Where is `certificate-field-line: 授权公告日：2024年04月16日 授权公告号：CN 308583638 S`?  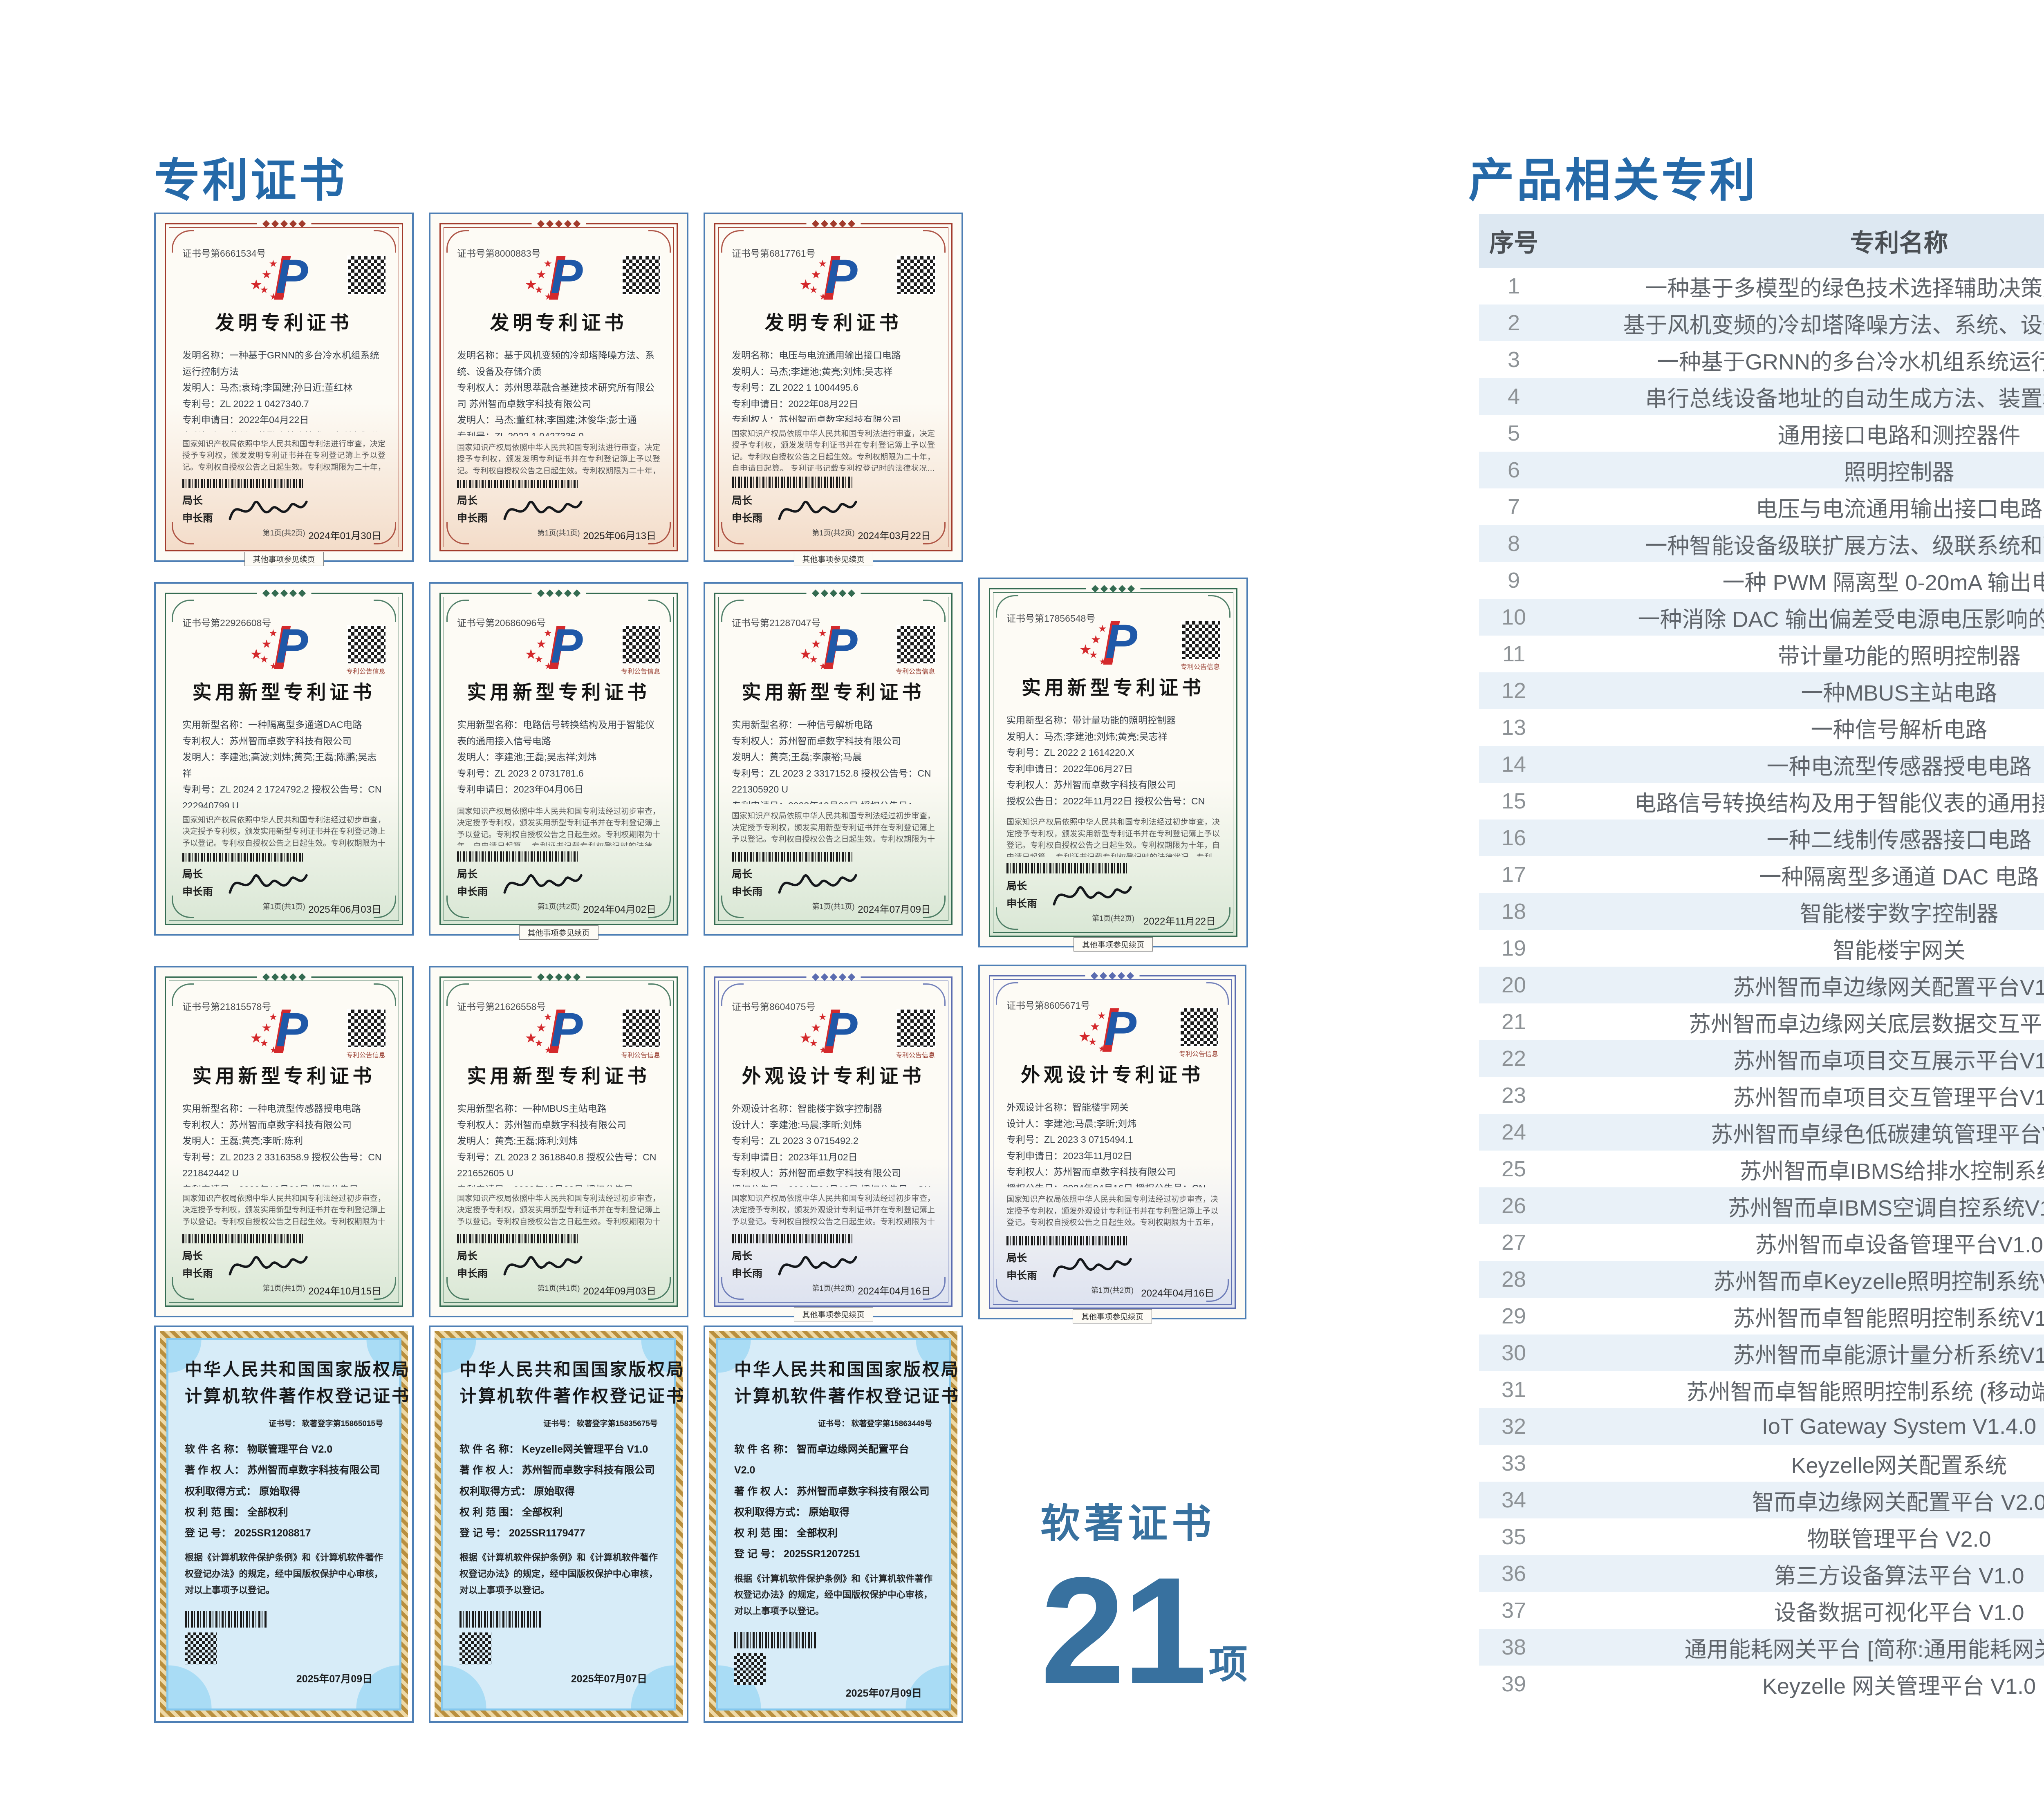
certificate-field-line: 授权公告日：2024年04月16日 授权公告号：CN 308583638 S is located at coordinates (834, 1184).